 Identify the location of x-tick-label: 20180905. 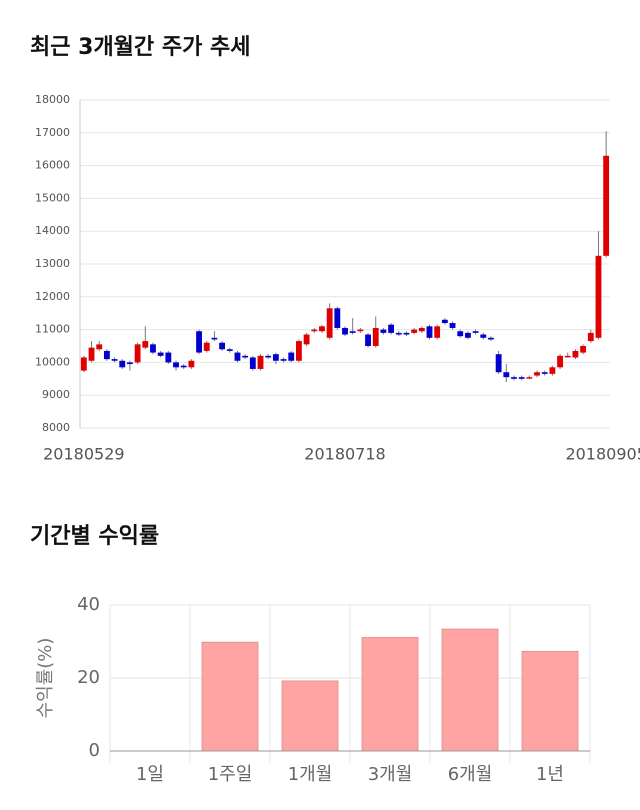
(602, 454).